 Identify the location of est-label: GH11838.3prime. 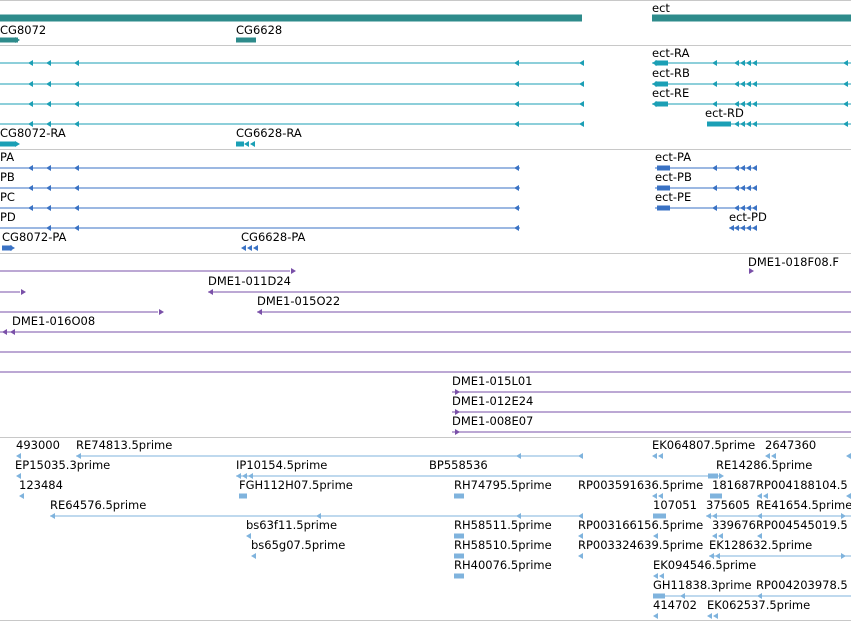
(702, 585).